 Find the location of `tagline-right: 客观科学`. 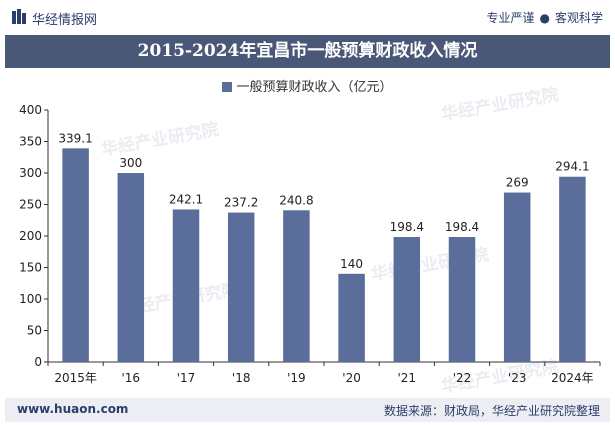

tagline-right: 客观科学 is located at coordinates (578, 18).